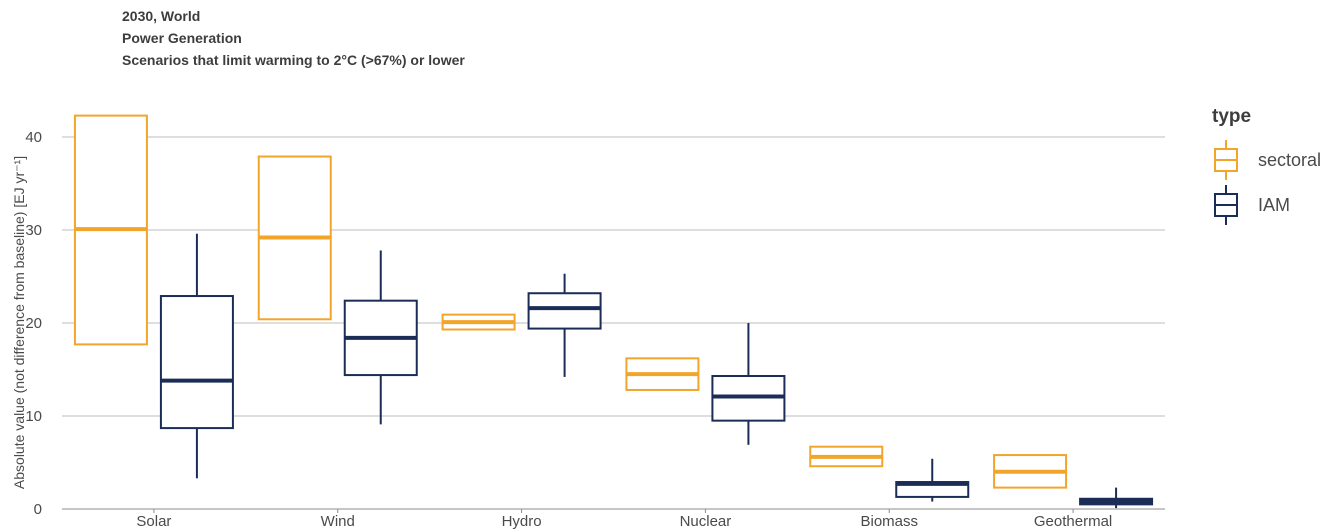 The width and height of the screenshot is (1339, 531). Describe the element at coordinates (1231, 116) in the screenshot. I see `legend-title: type` at that location.